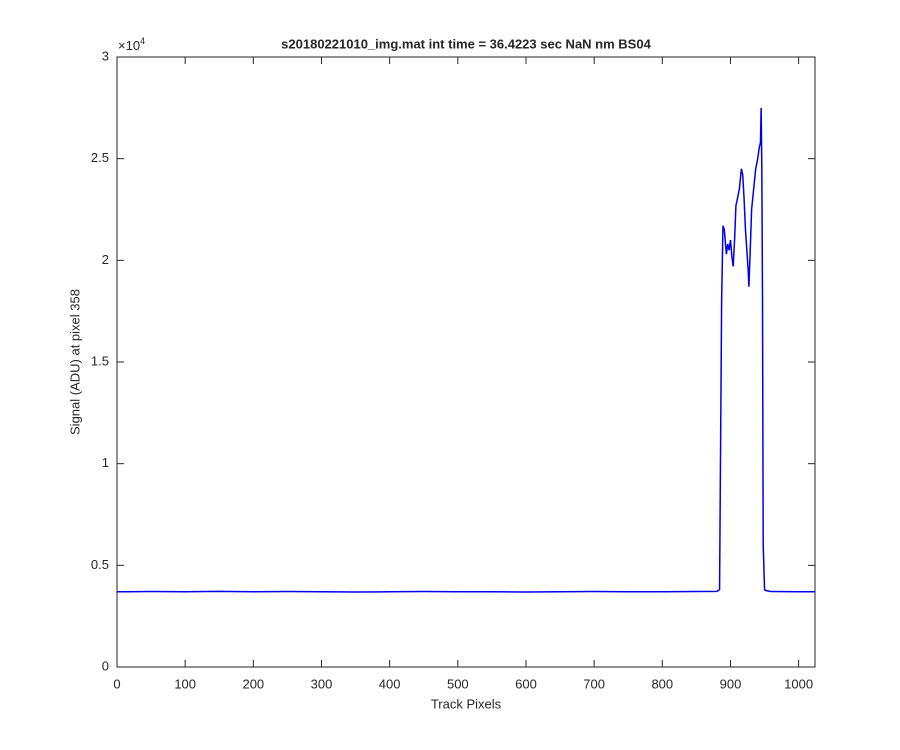 The width and height of the screenshot is (900, 750). Describe the element at coordinates (100, 564) in the screenshot. I see `y-tick-label: 0.5` at that location.